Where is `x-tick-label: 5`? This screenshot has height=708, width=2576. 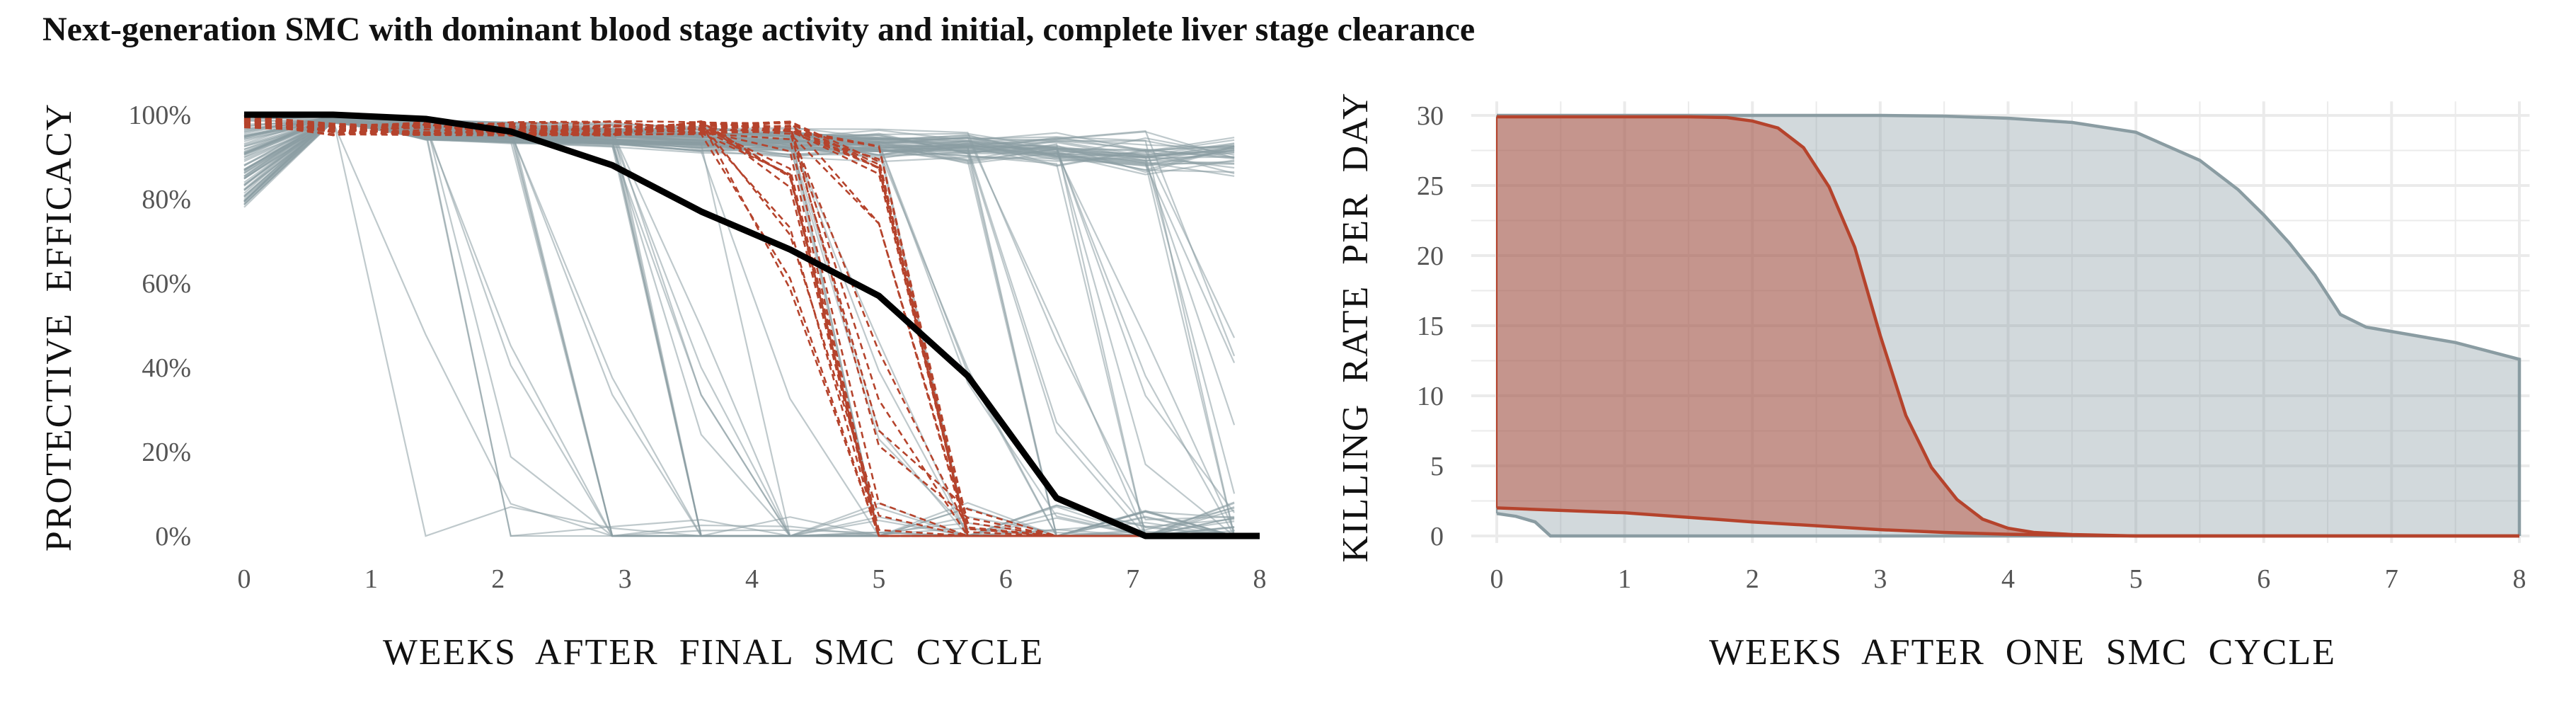 x-tick-label: 5 is located at coordinates (2136, 579).